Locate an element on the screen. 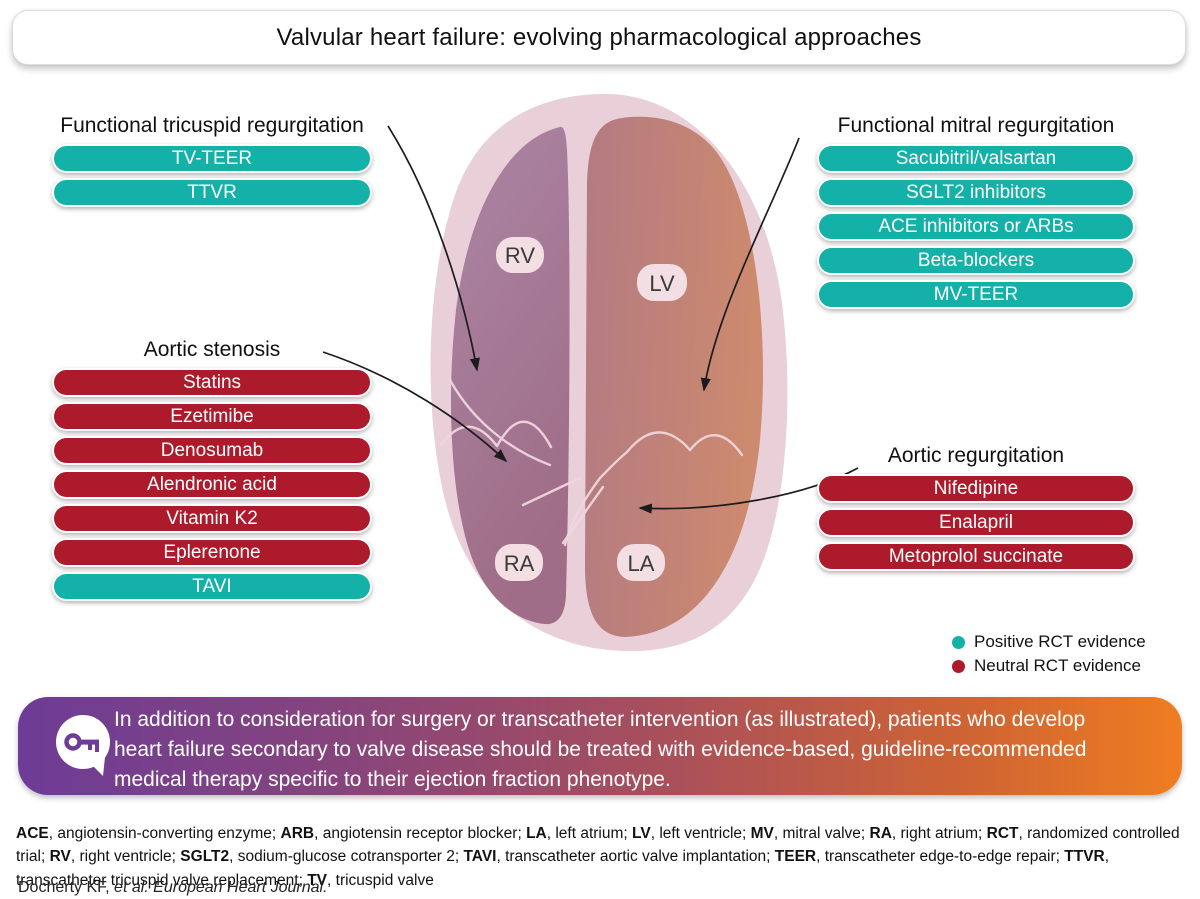  legend-item: Neutral RCT evidence is located at coordinates (1049, 666).